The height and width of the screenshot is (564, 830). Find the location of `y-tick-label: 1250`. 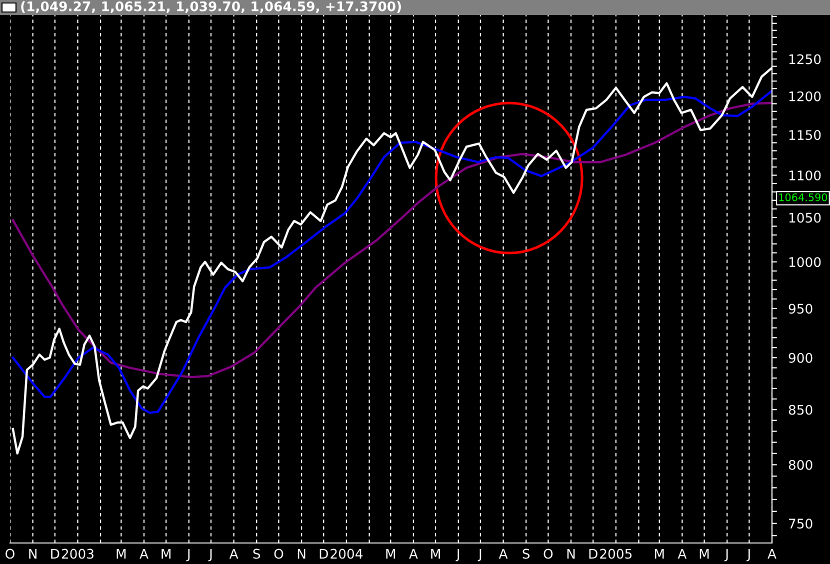

y-tick-label: 1250 is located at coordinates (805, 59).